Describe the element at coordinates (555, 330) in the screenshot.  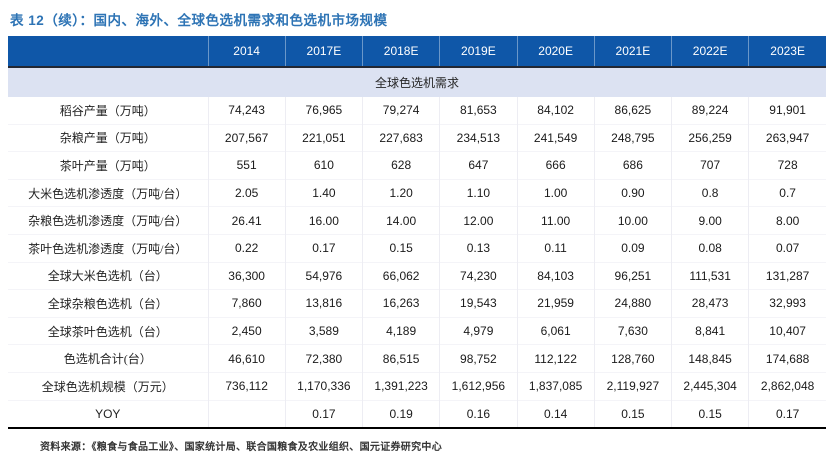
I see `value-cell: 6,061` at that location.